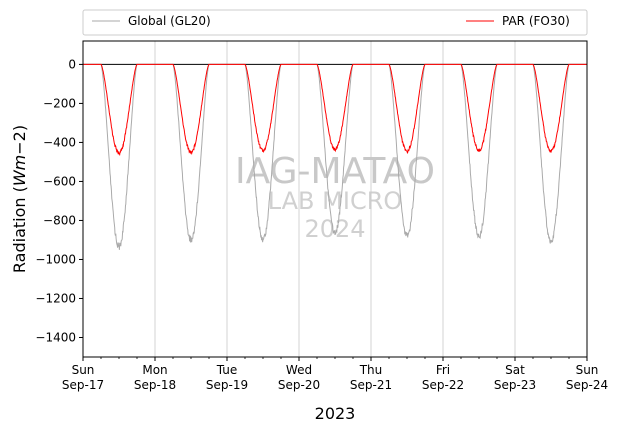 The height and width of the screenshot is (434, 621). Describe the element at coordinates (371, 385) in the screenshot. I see `x-tick-label-date: Sep-21` at that location.